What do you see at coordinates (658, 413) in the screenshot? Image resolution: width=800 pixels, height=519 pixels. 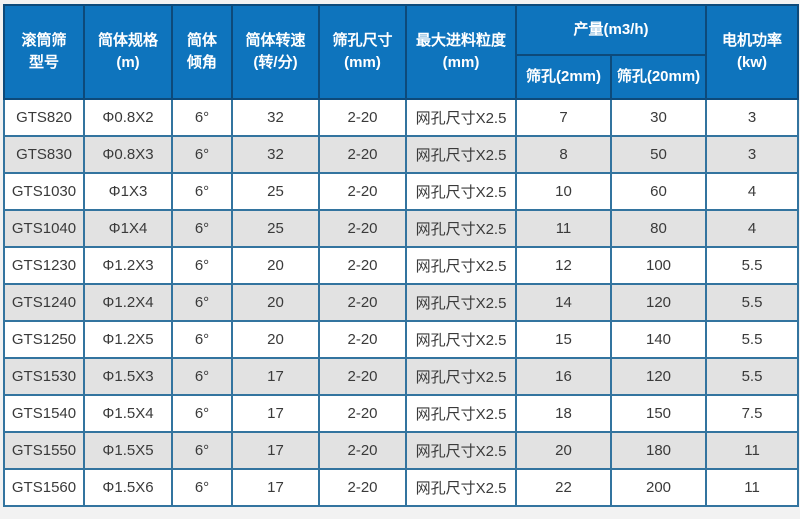 I see `cell-output-20mm: 150` at bounding box center [658, 413].